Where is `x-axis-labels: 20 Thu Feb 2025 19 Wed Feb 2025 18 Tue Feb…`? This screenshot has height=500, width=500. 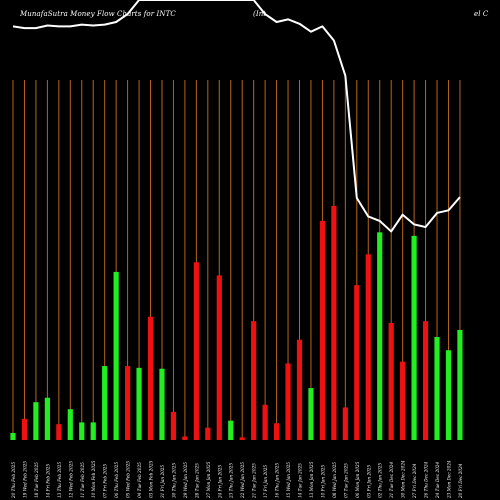
x-axis-labels: 20 Thu Feb 2025 19 Wed Feb 2025 18 Tue Feb… is located at coordinates (237, 479).